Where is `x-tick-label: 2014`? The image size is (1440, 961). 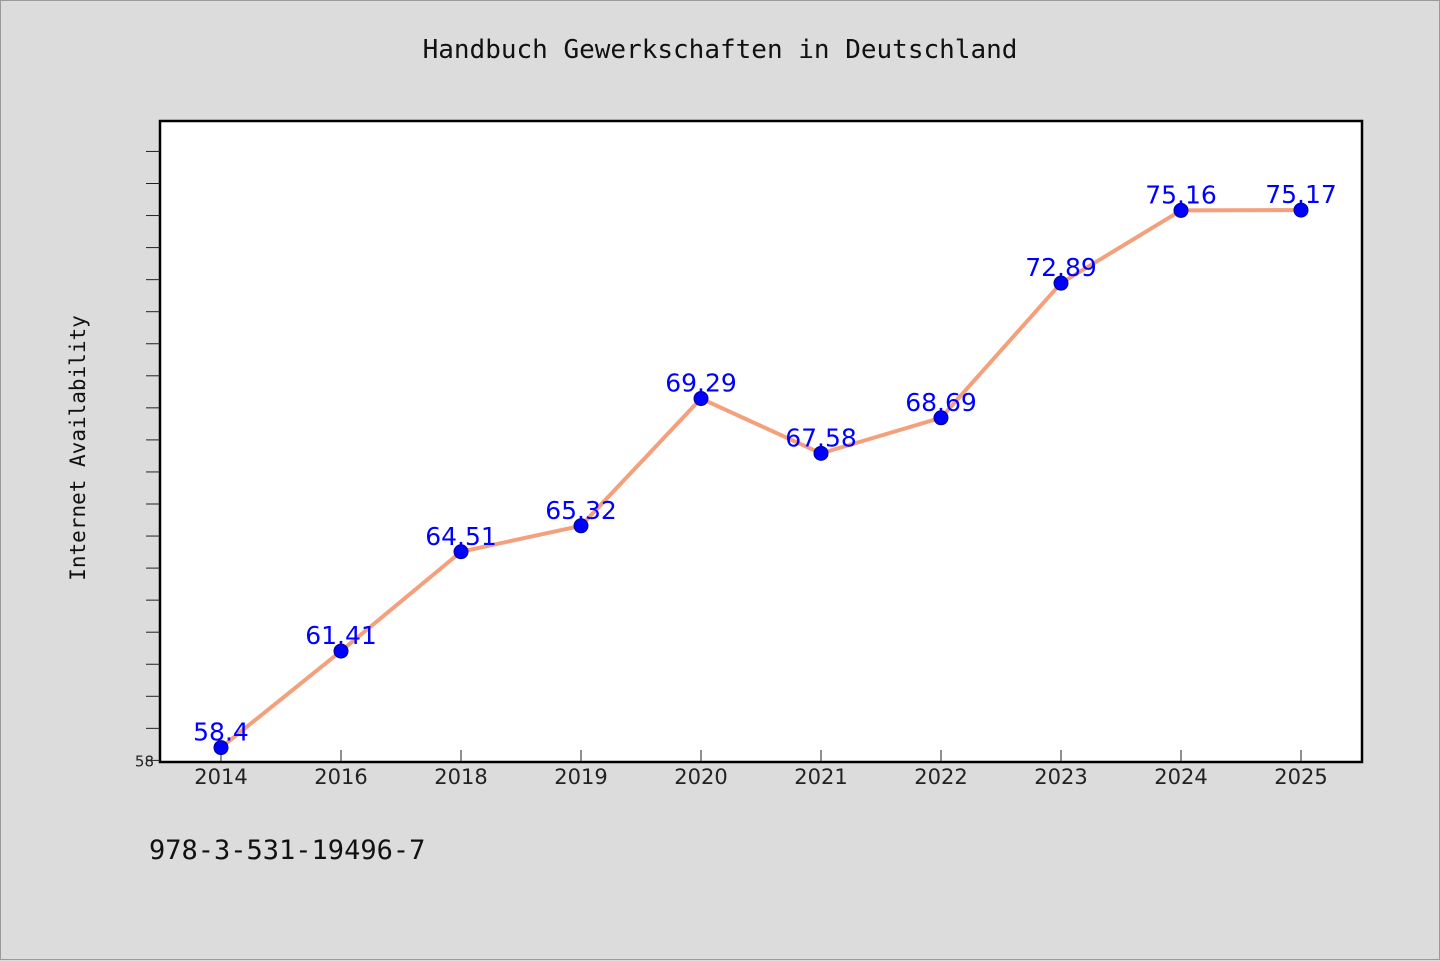 x-tick-label: 2014 is located at coordinates (220, 777).